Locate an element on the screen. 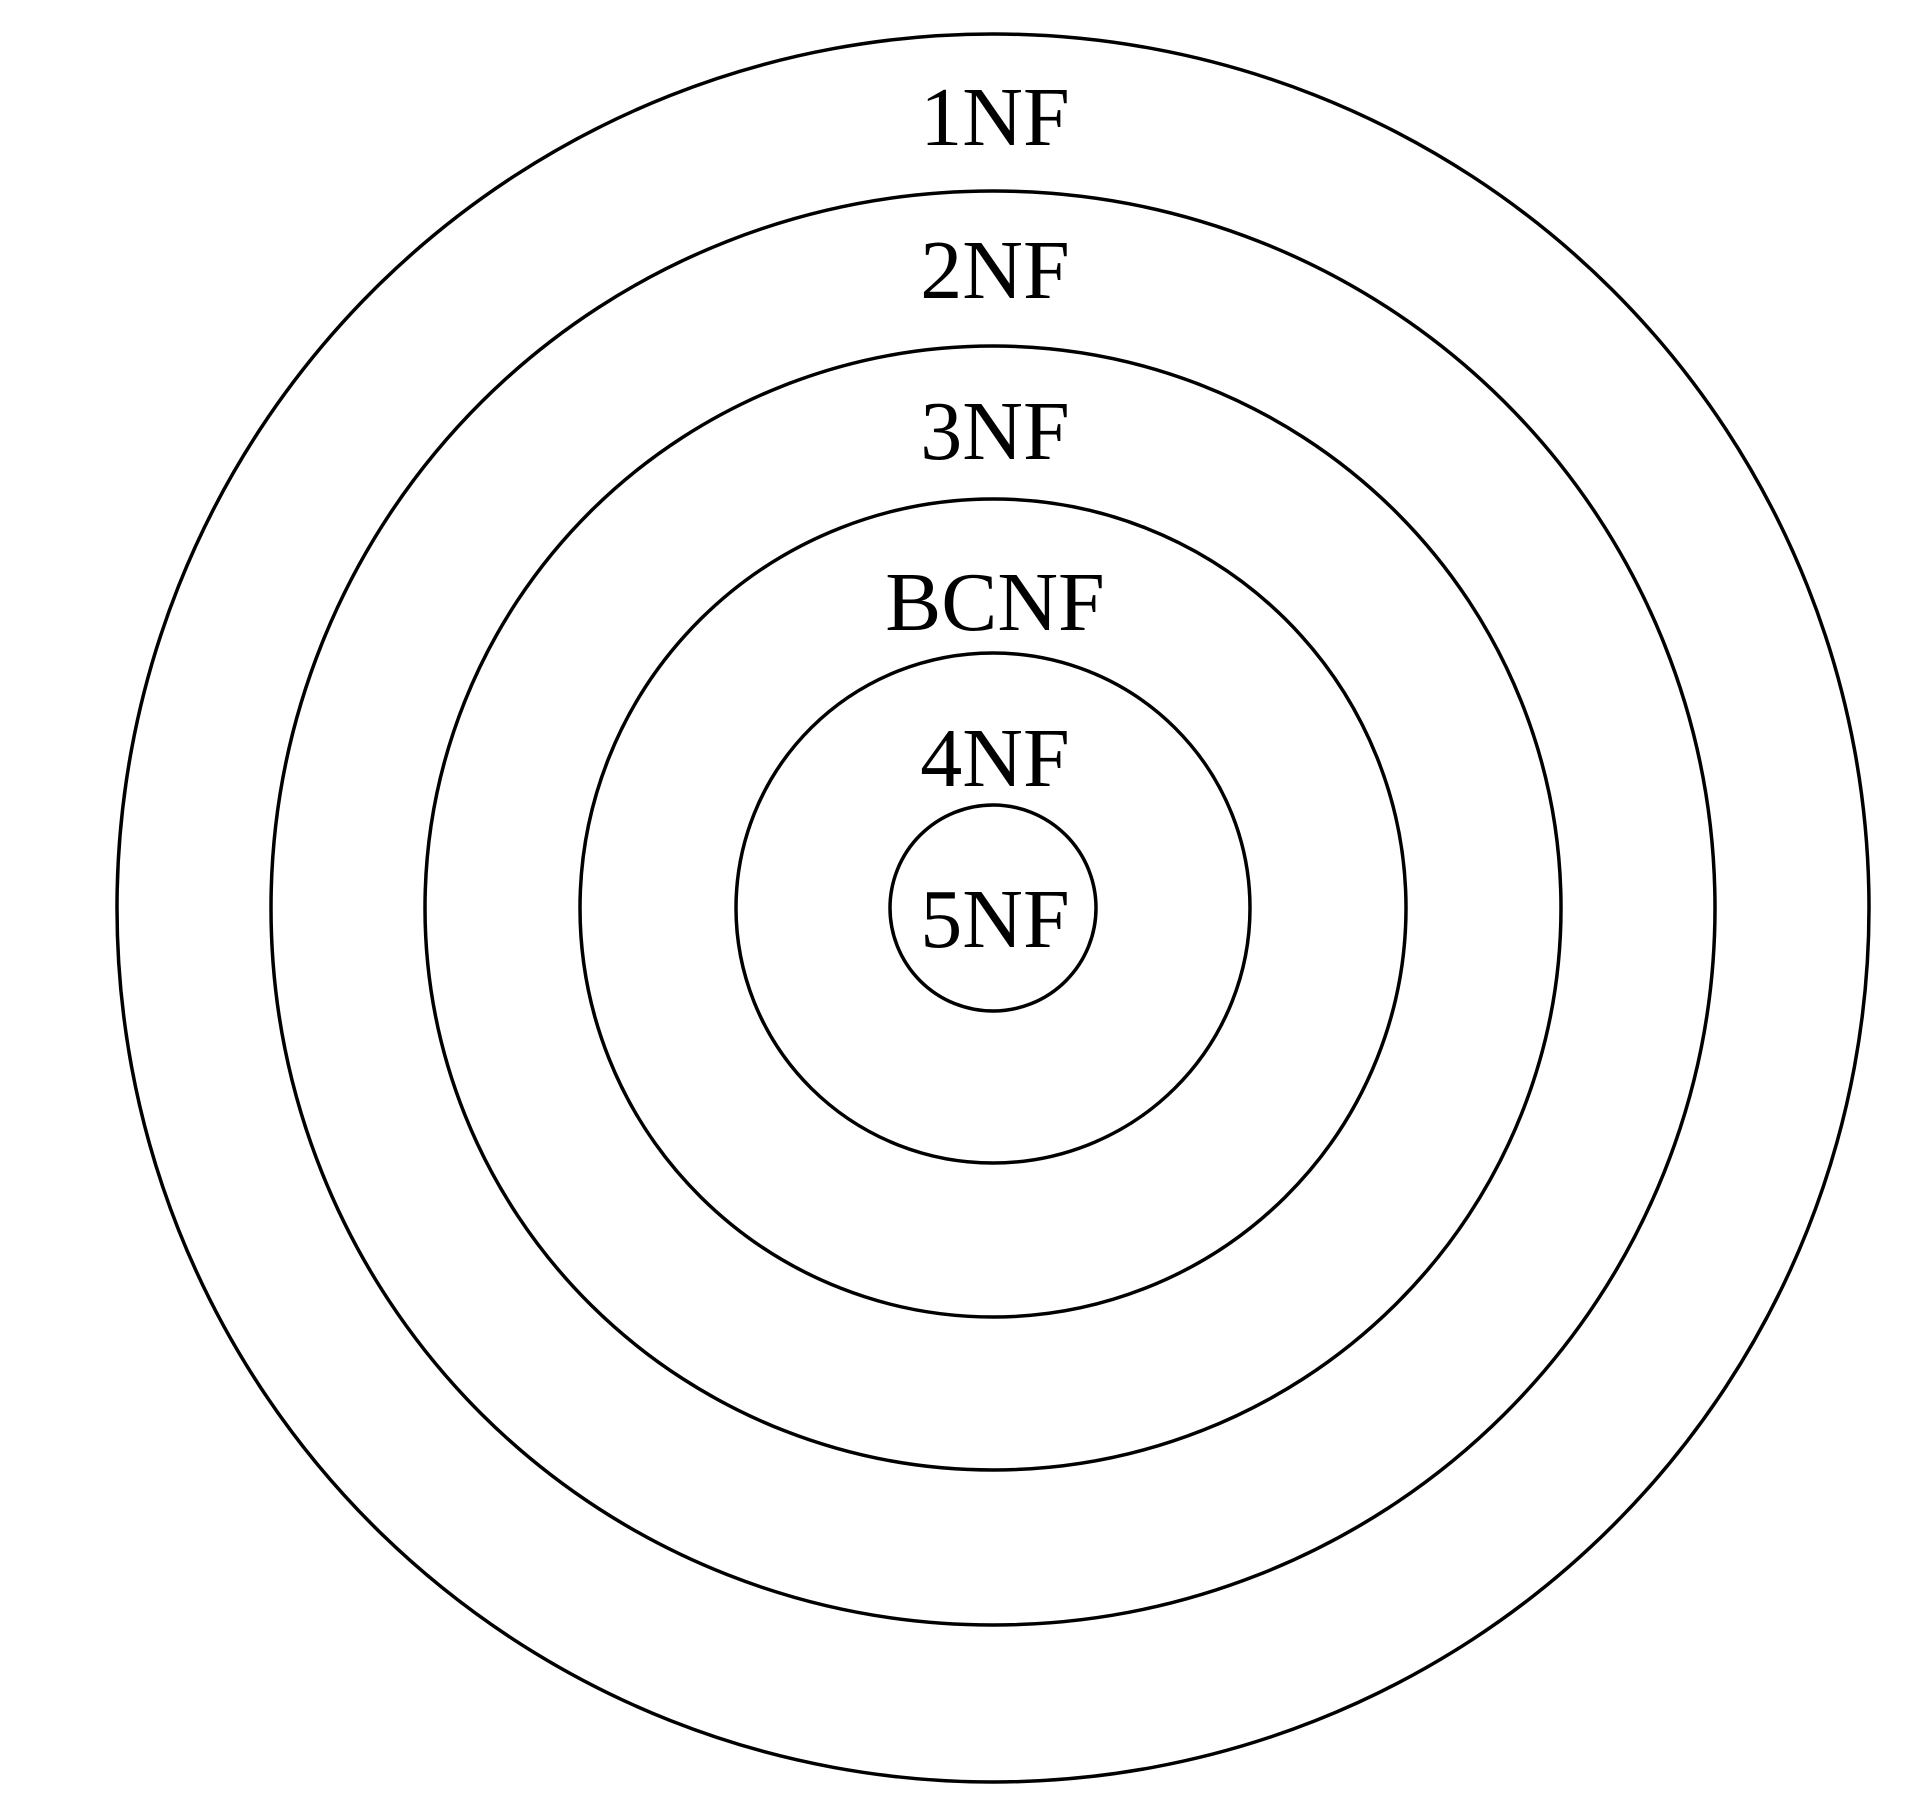 Image resolution: width=1906 pixels, height=1798 pixels. label-bcnf: BCNF is located at coordinates (994, 602).